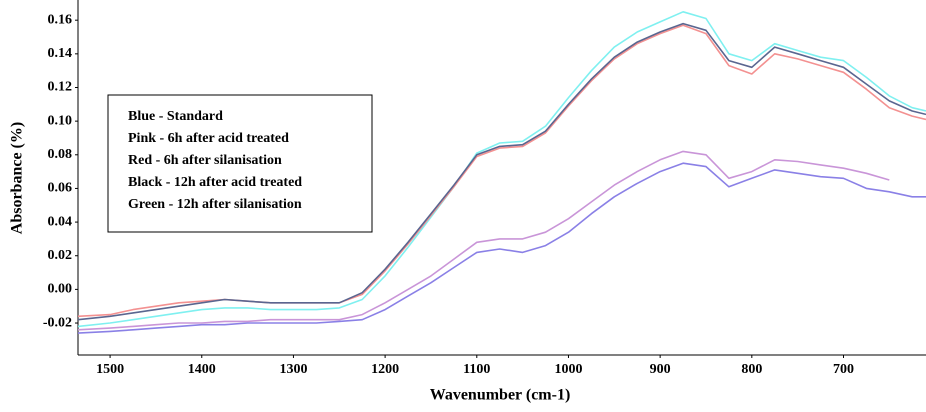 The width and height of the screenshot is (926, 412). Describe the element at coordinates (60, 221) in the screenshot. I see `y-tick-label: 0.04` at that location.